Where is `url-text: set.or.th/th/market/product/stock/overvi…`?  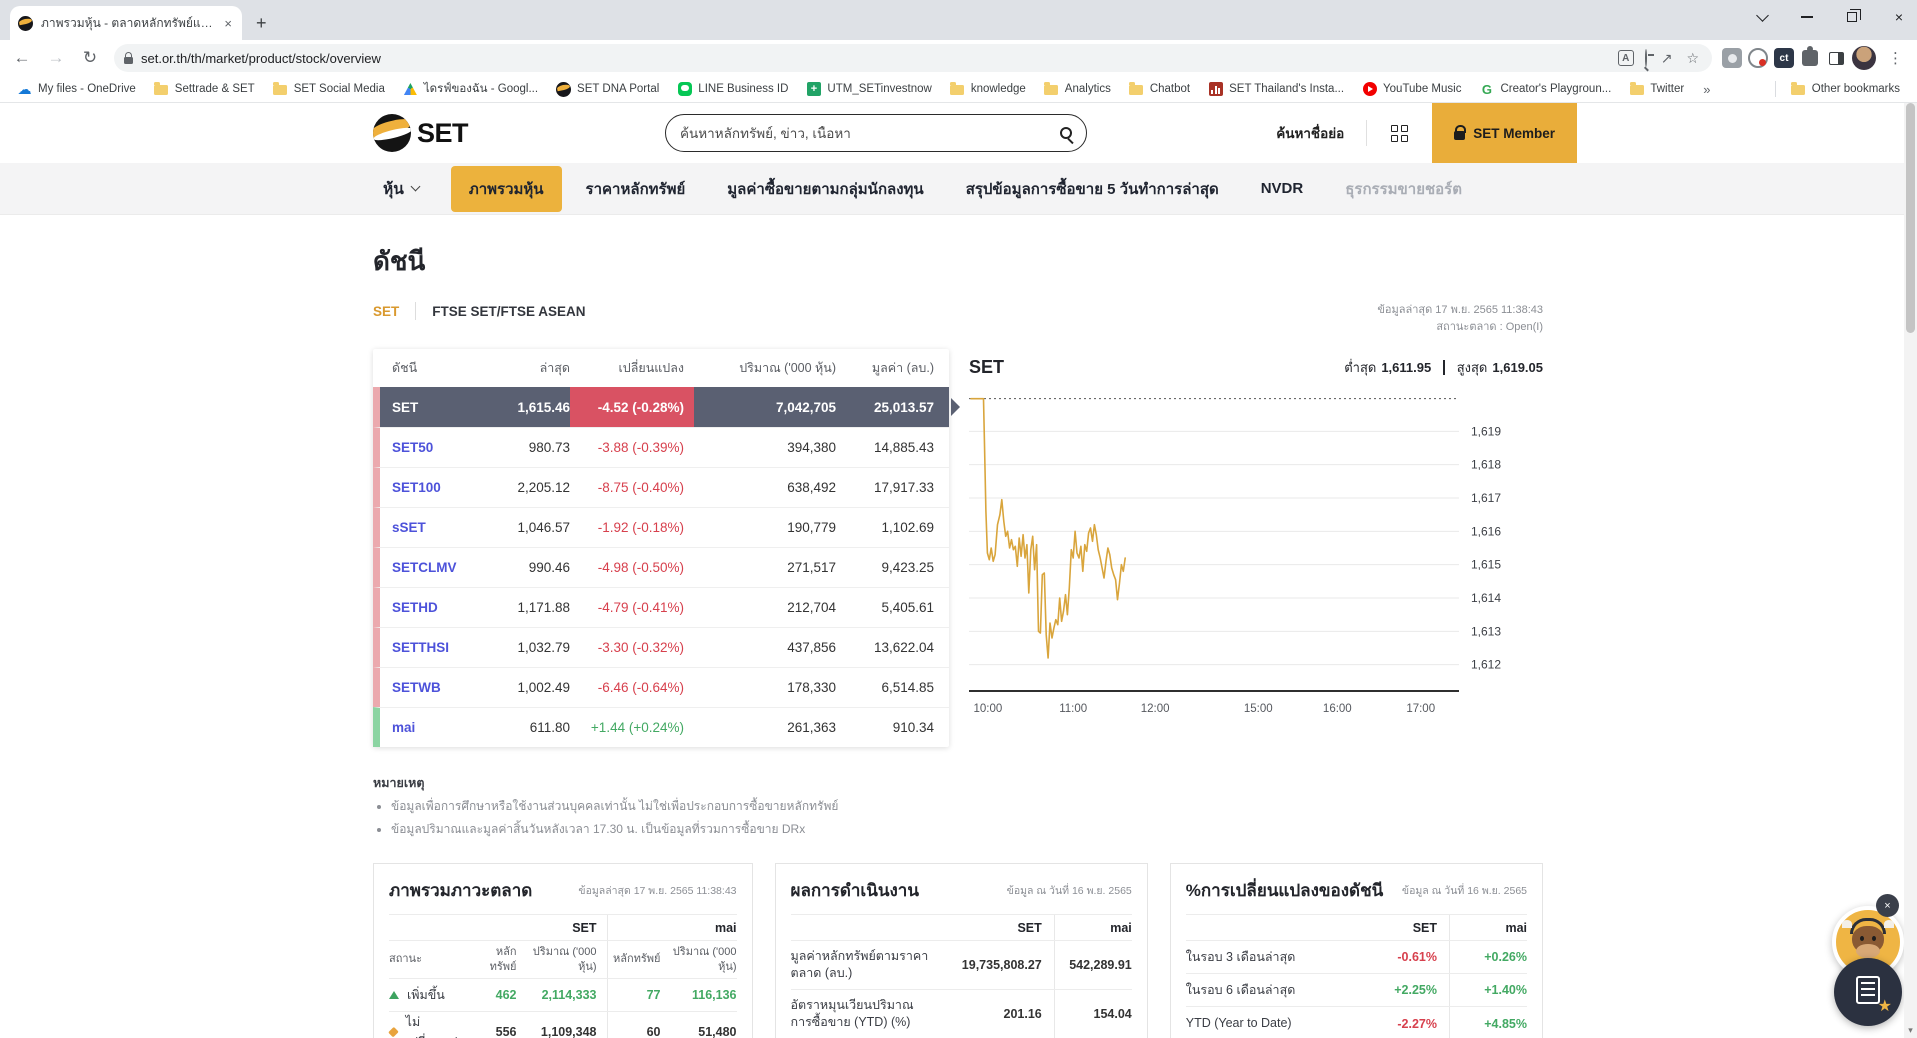
url-text: set.or.th/th/market/product/stock/overvi… is located at coordinates (261, 58).